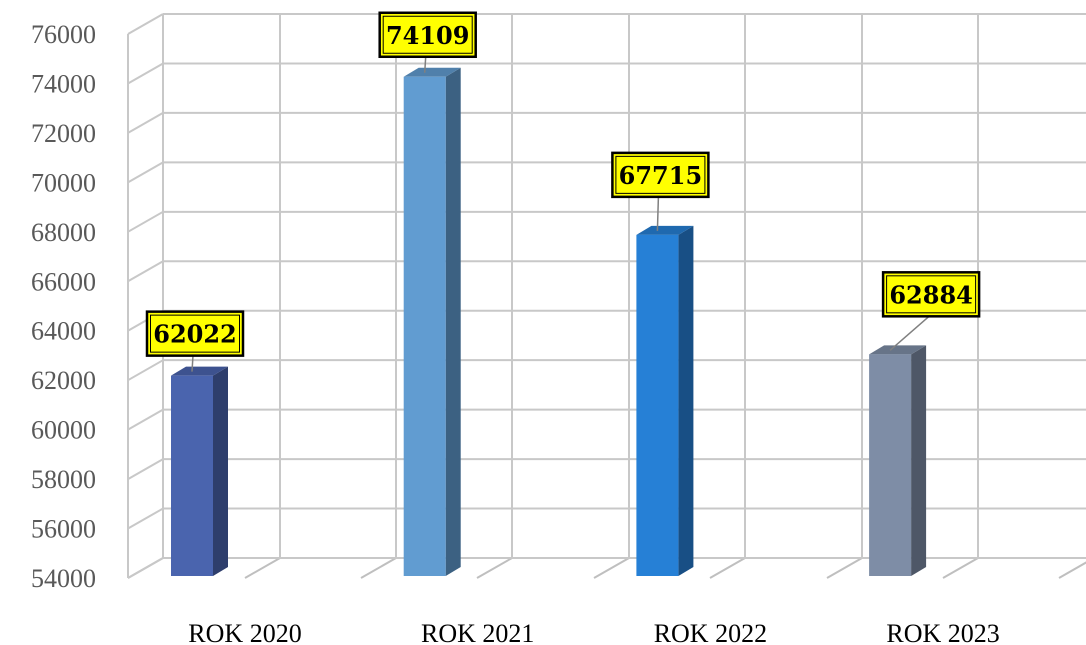 This screenshot has width=1086, height=645. I want to click on y-tick-label: 76000, so click(63, 34).